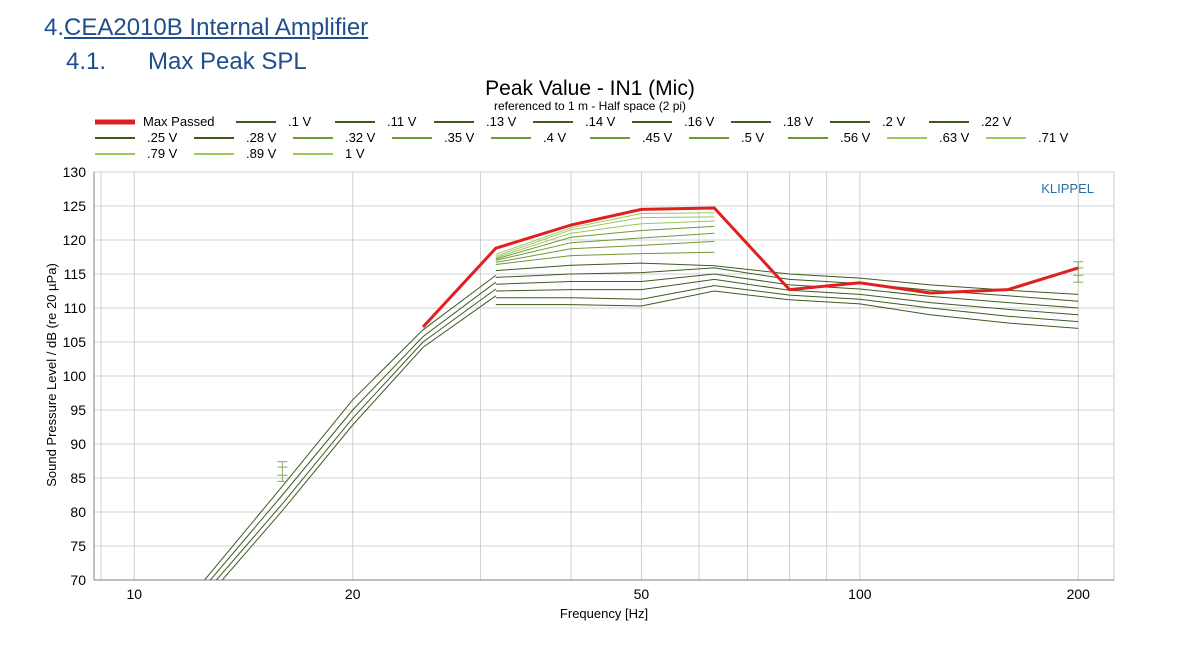  What do you see at coordinates (78, 410) in the screenshot?
I see `y-tick-label: 95` at bounding box center [78, 410].